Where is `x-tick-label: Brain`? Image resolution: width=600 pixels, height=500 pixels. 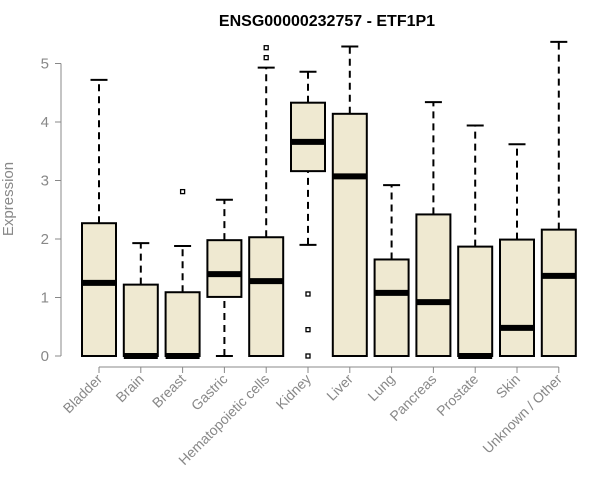
x-tick-label: Brain is located at coordinates (129, 388).